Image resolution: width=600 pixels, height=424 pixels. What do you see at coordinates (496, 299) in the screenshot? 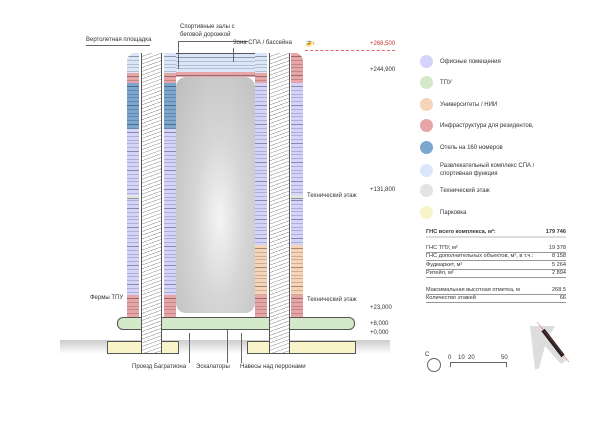
I see `stat-row: Количество этажей 66` at bounding box center [496, 299].